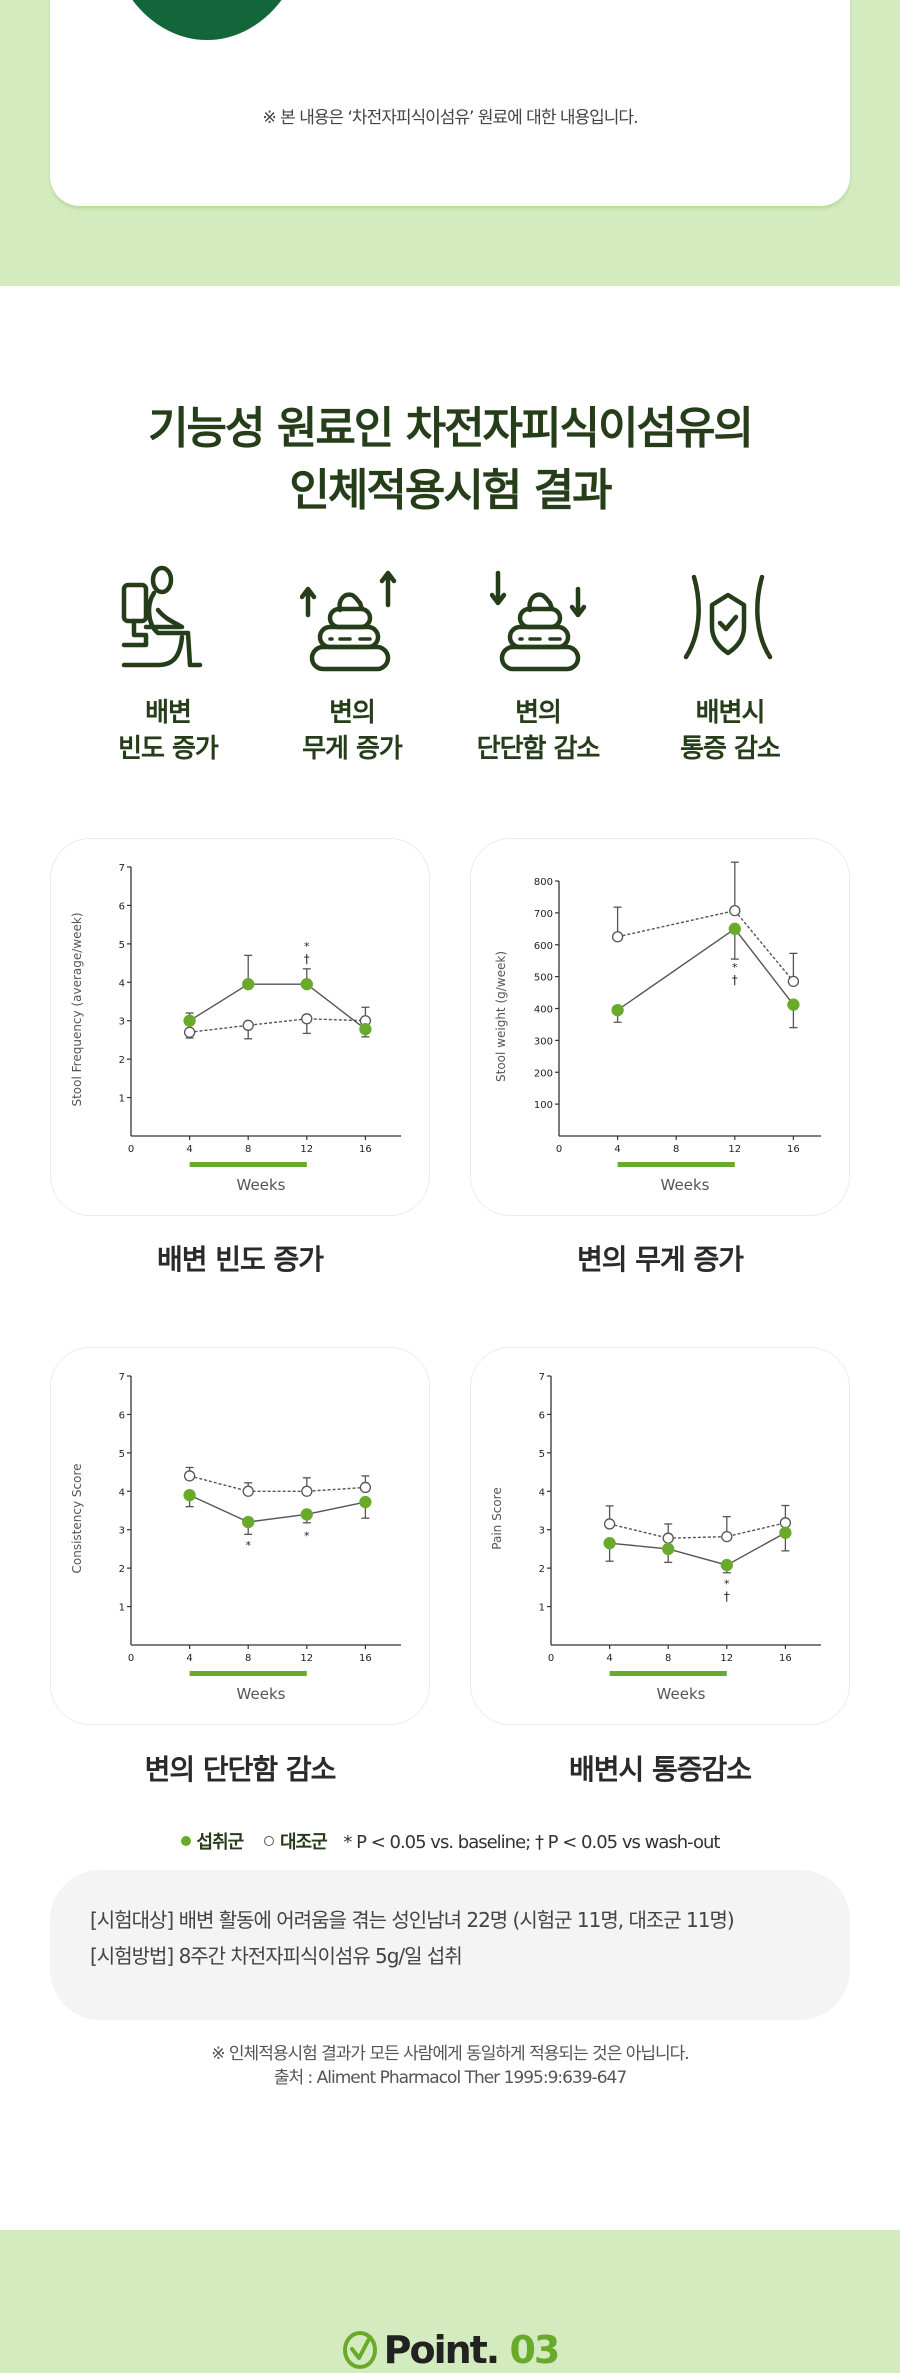 The image size is (900, 2373). Describe the element at coordinates (77, 1009) in the screenshot. I see `y-axis-label: Stool Frequency (average/week)` at that location.